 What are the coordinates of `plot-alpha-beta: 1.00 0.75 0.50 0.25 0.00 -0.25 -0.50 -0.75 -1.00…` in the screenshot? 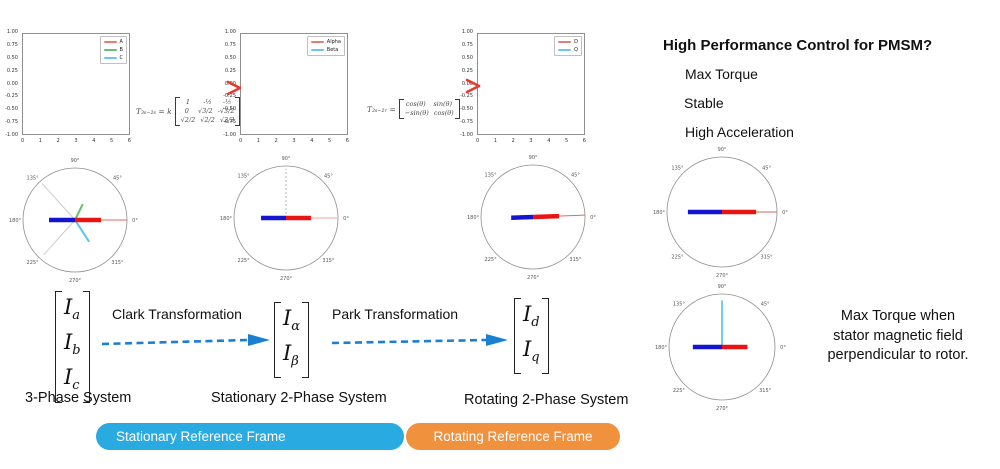 It's located at (295, 89).